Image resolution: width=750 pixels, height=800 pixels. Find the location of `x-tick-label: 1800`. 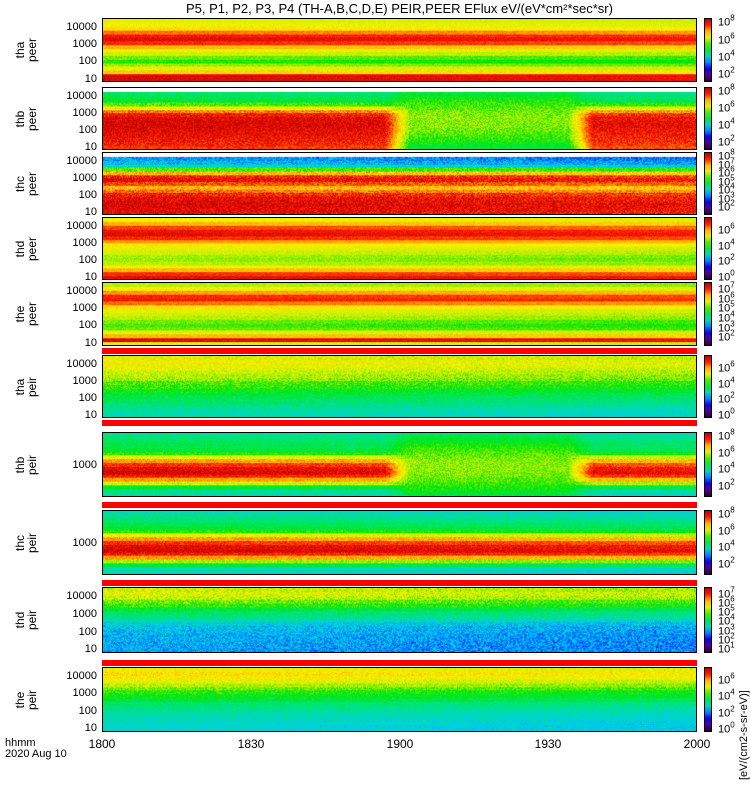

x-tick-label: 1800 is located at coordinates (102, 744).